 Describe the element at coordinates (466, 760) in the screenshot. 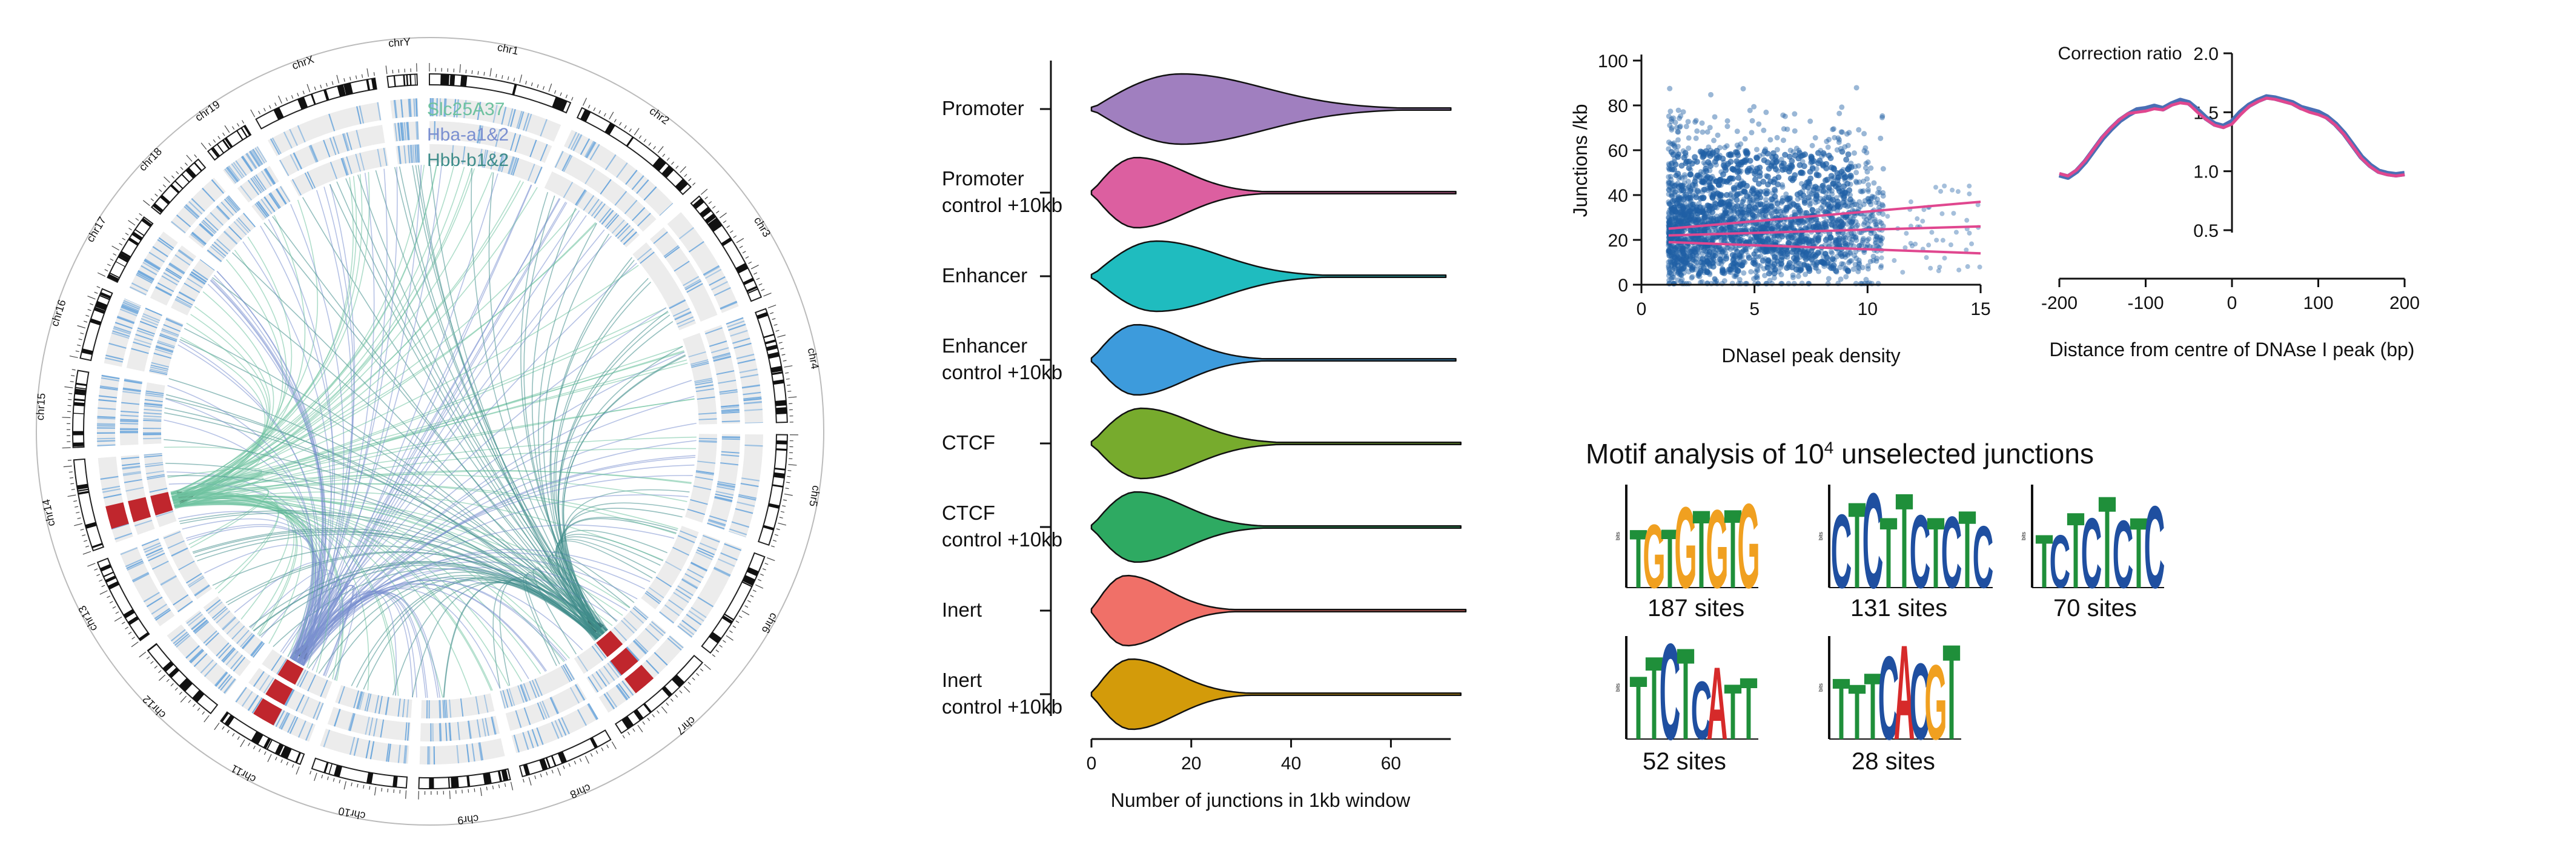

I see `chromosome-chr9: chr9` at that location.